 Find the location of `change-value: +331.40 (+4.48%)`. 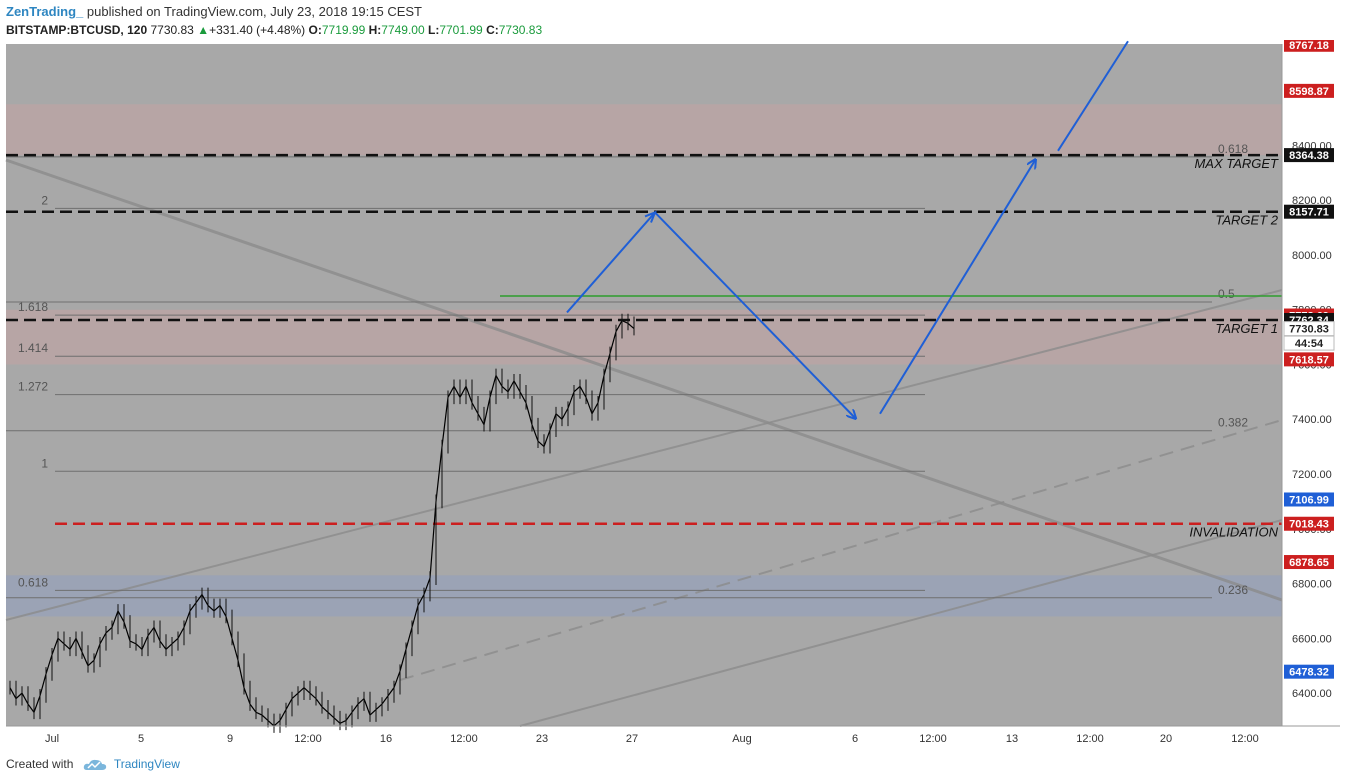

change-value: +331.40 (+4.48%) is located at coordinates (257, 30).